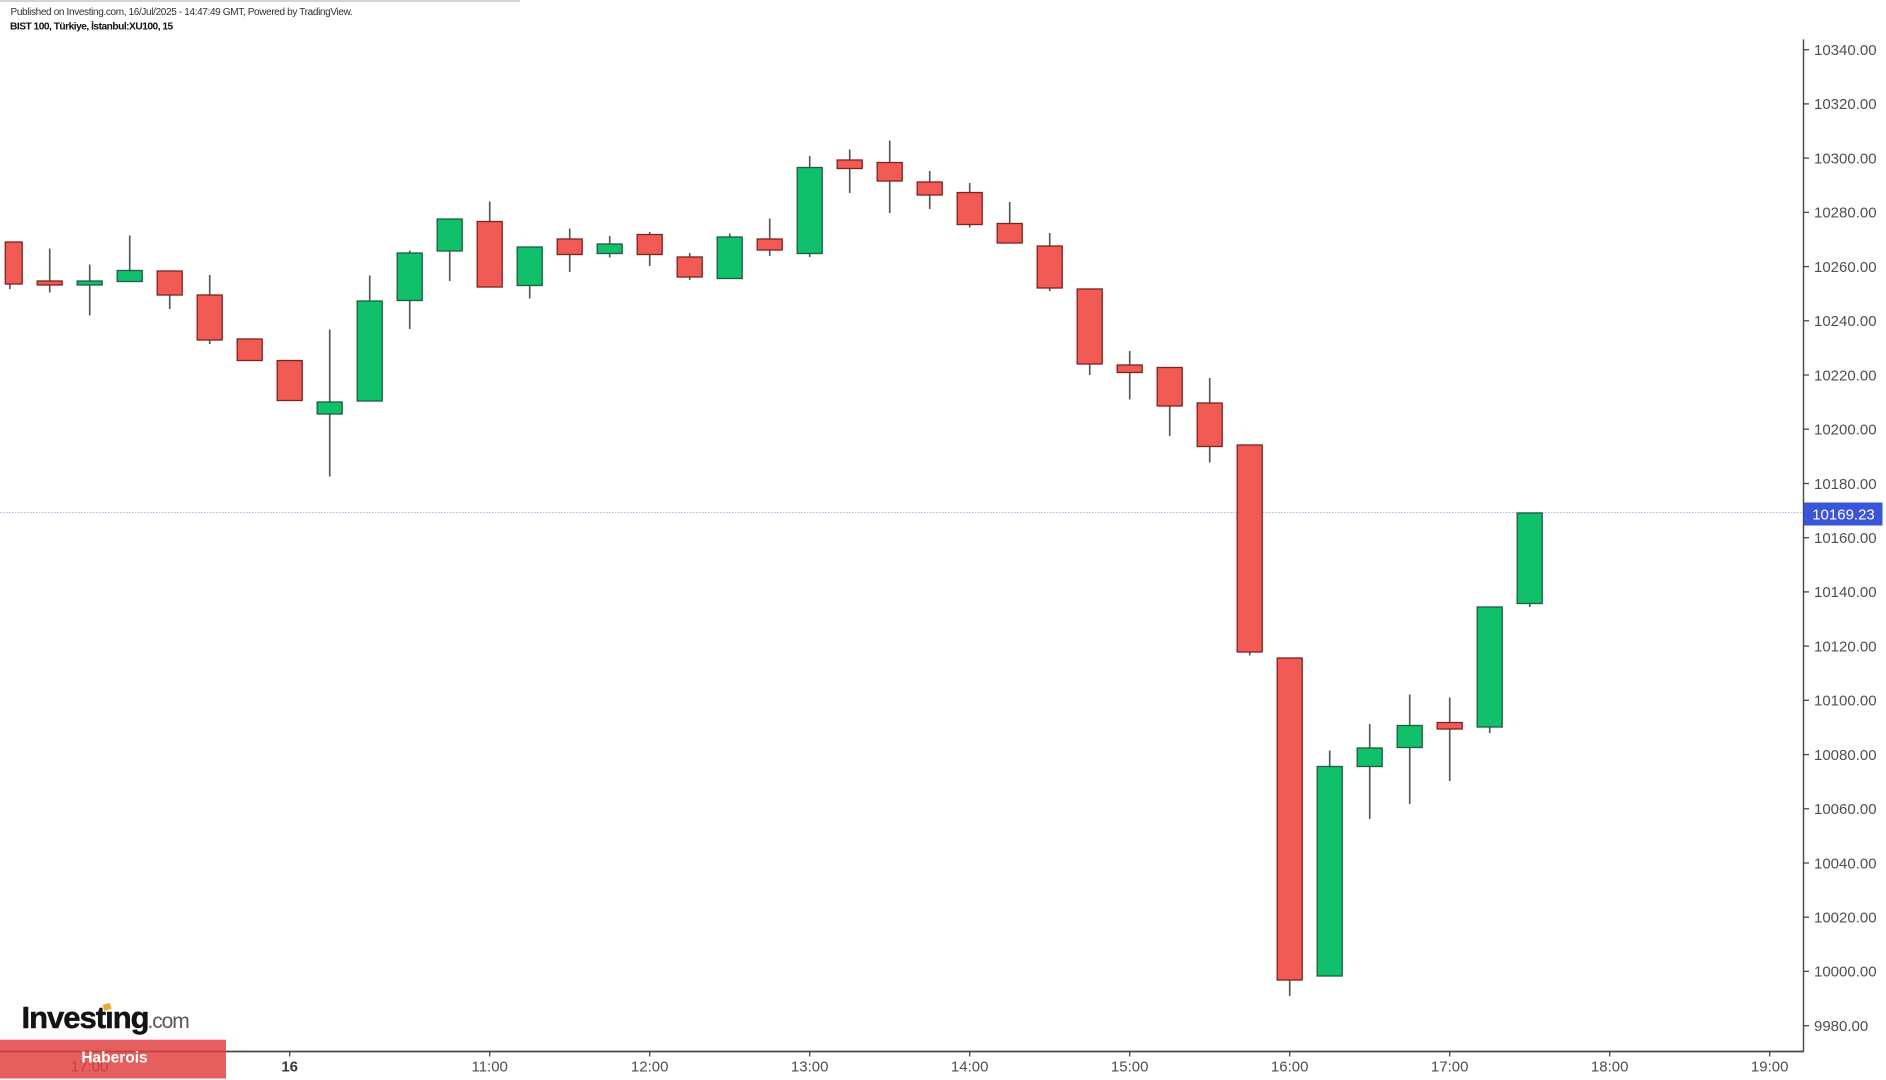 The image size is (1886, 1080). I want to click on svg-text: 16, so click(289, 1067).